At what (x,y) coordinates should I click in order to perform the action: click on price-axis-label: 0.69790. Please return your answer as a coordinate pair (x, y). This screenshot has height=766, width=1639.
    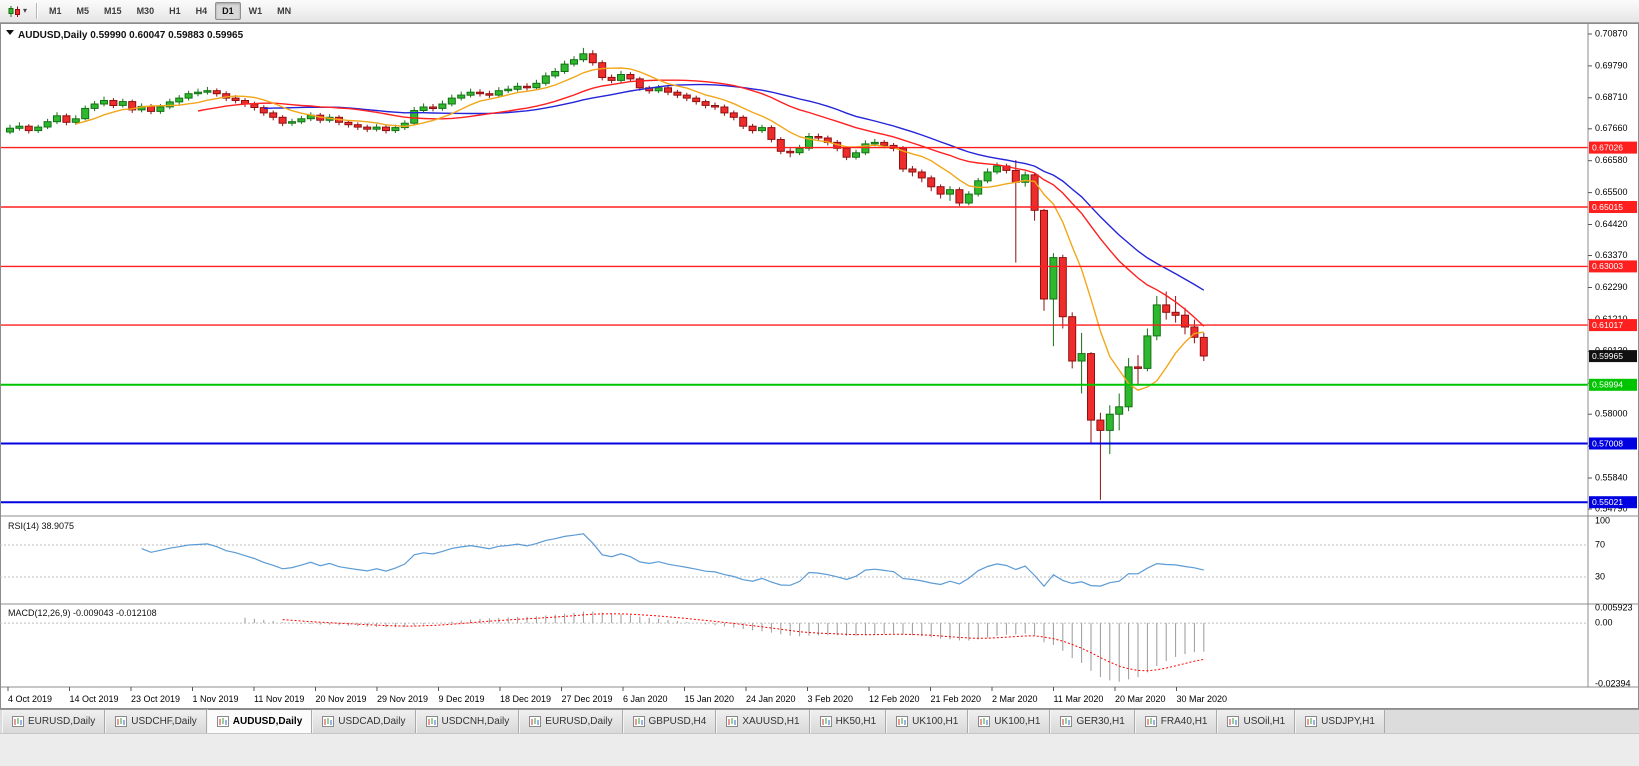
    Looking at the image, I should click on (1611, 65).